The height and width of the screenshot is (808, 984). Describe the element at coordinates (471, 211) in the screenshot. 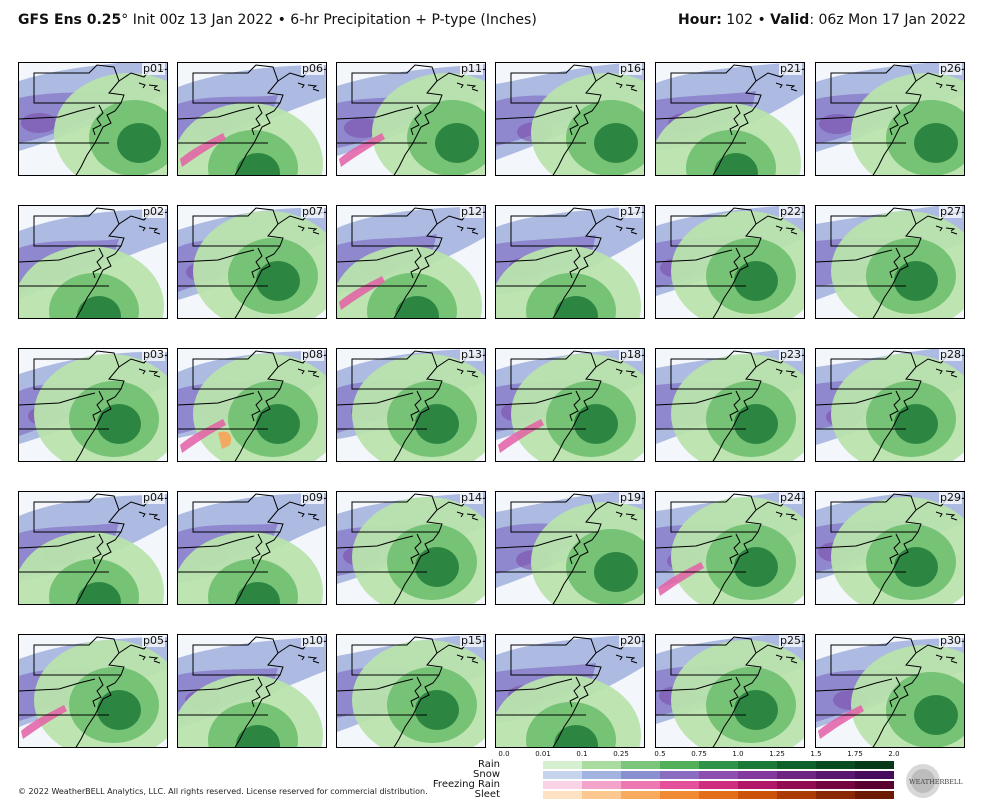

I see `member-label: p12` at that location.